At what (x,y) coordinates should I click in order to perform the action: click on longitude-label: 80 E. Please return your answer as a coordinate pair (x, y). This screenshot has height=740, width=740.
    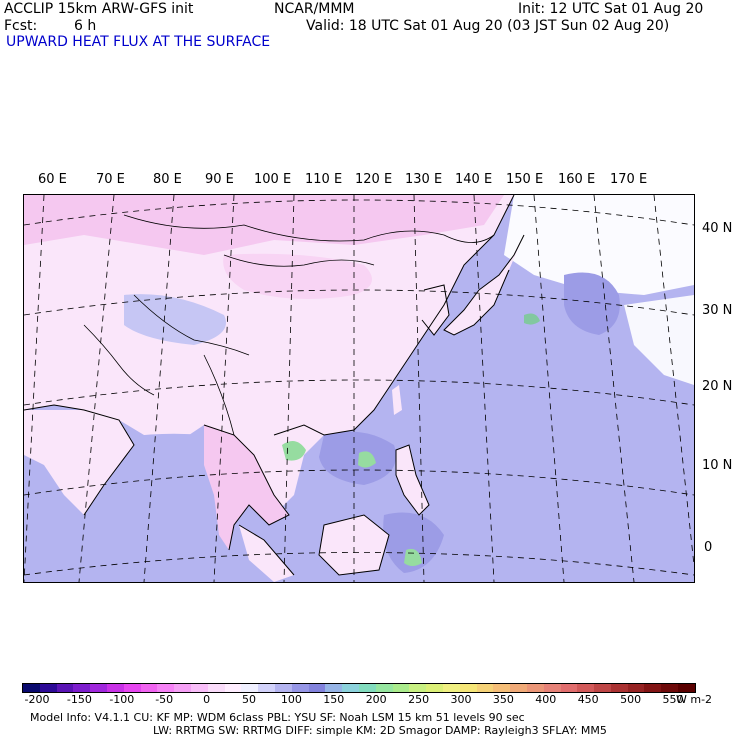
    Looking at the image, I should click on (167, 179).